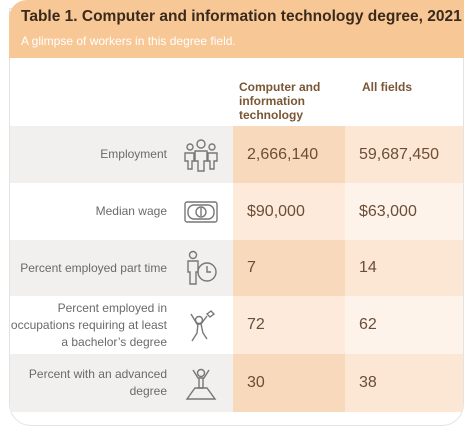 The height and width of the screenshot is (436, 474). Describe the element at coordinates (404, 383) in the screenshot. I see `value-cell: 38` at that location.